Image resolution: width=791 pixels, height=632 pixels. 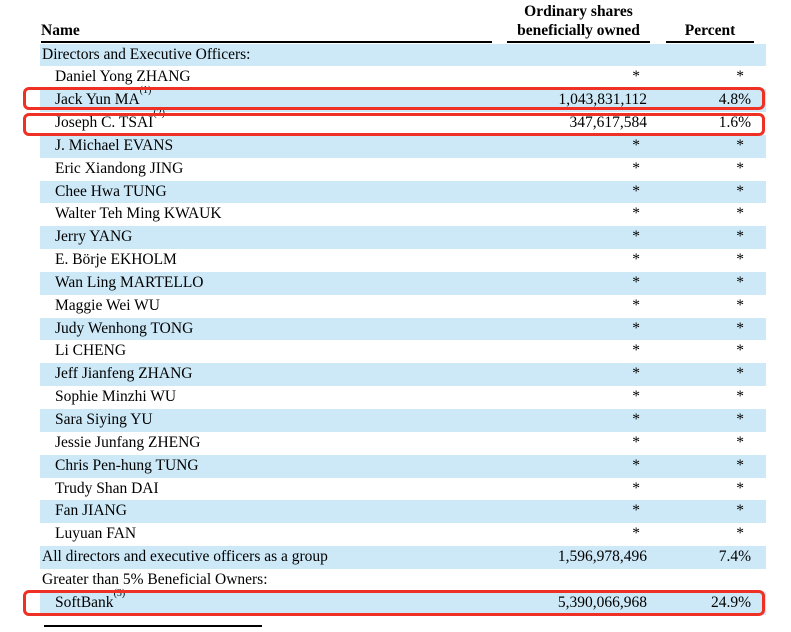 I want to click on row-percent-cell: 24.9%, so click(x=730, y=602).